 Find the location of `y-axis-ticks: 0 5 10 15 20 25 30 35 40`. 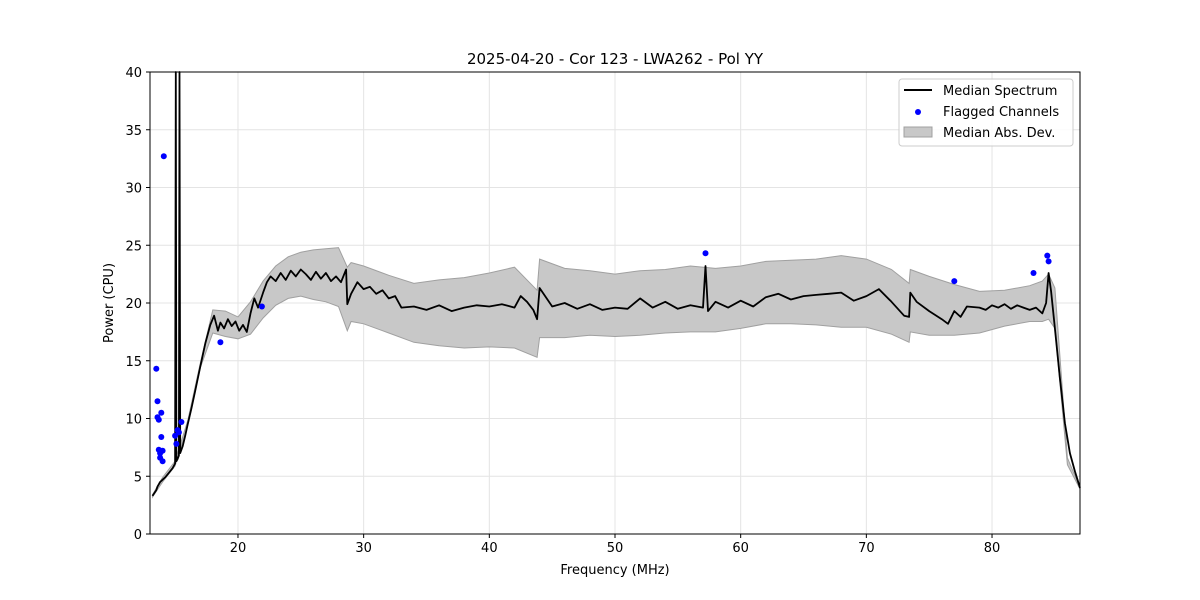

y-axis-ticks: 0 5 10 15 20 25 30 35 40 is located at coordinates (137, 304).